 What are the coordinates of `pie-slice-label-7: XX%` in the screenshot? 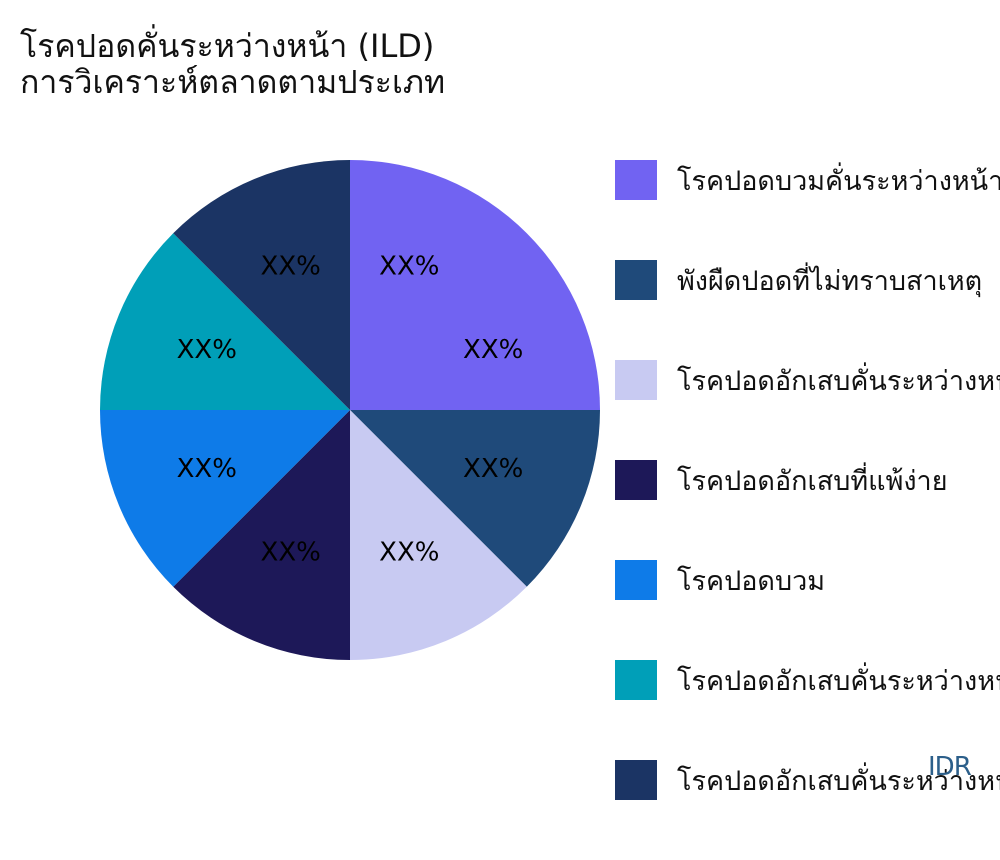 It's located at (291, 266).